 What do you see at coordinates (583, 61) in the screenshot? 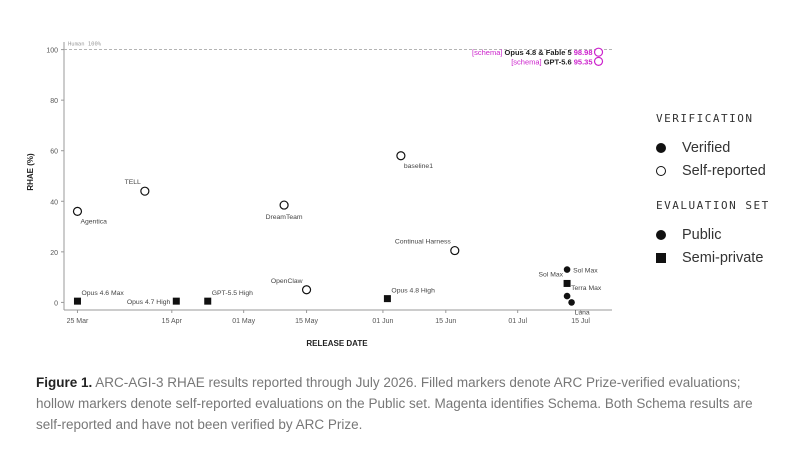
I see `highlight-value: 95.35` at bounding box center [583, 61].